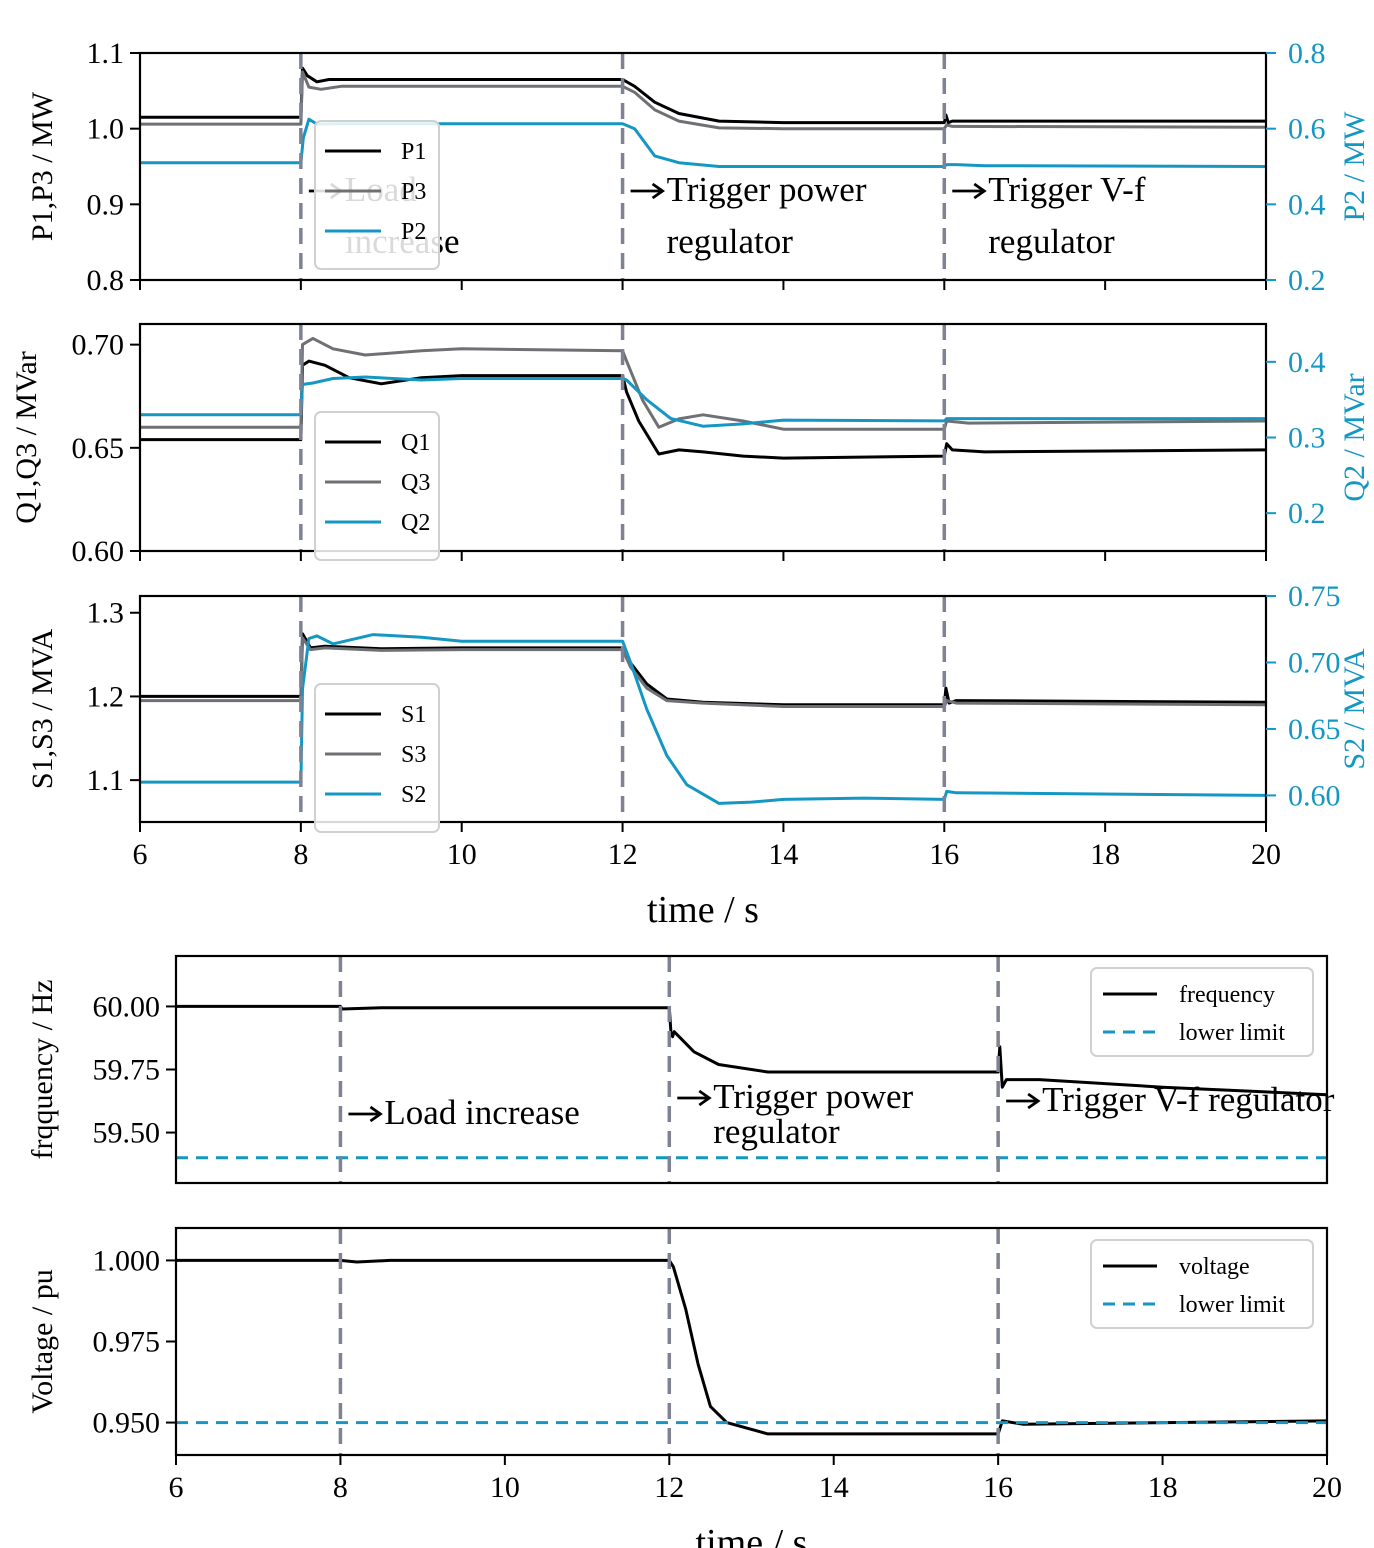 Image resolution: width=1374 pixels, height=1548 pixels. I want to click on legend-label: P1, so click(413, 152).